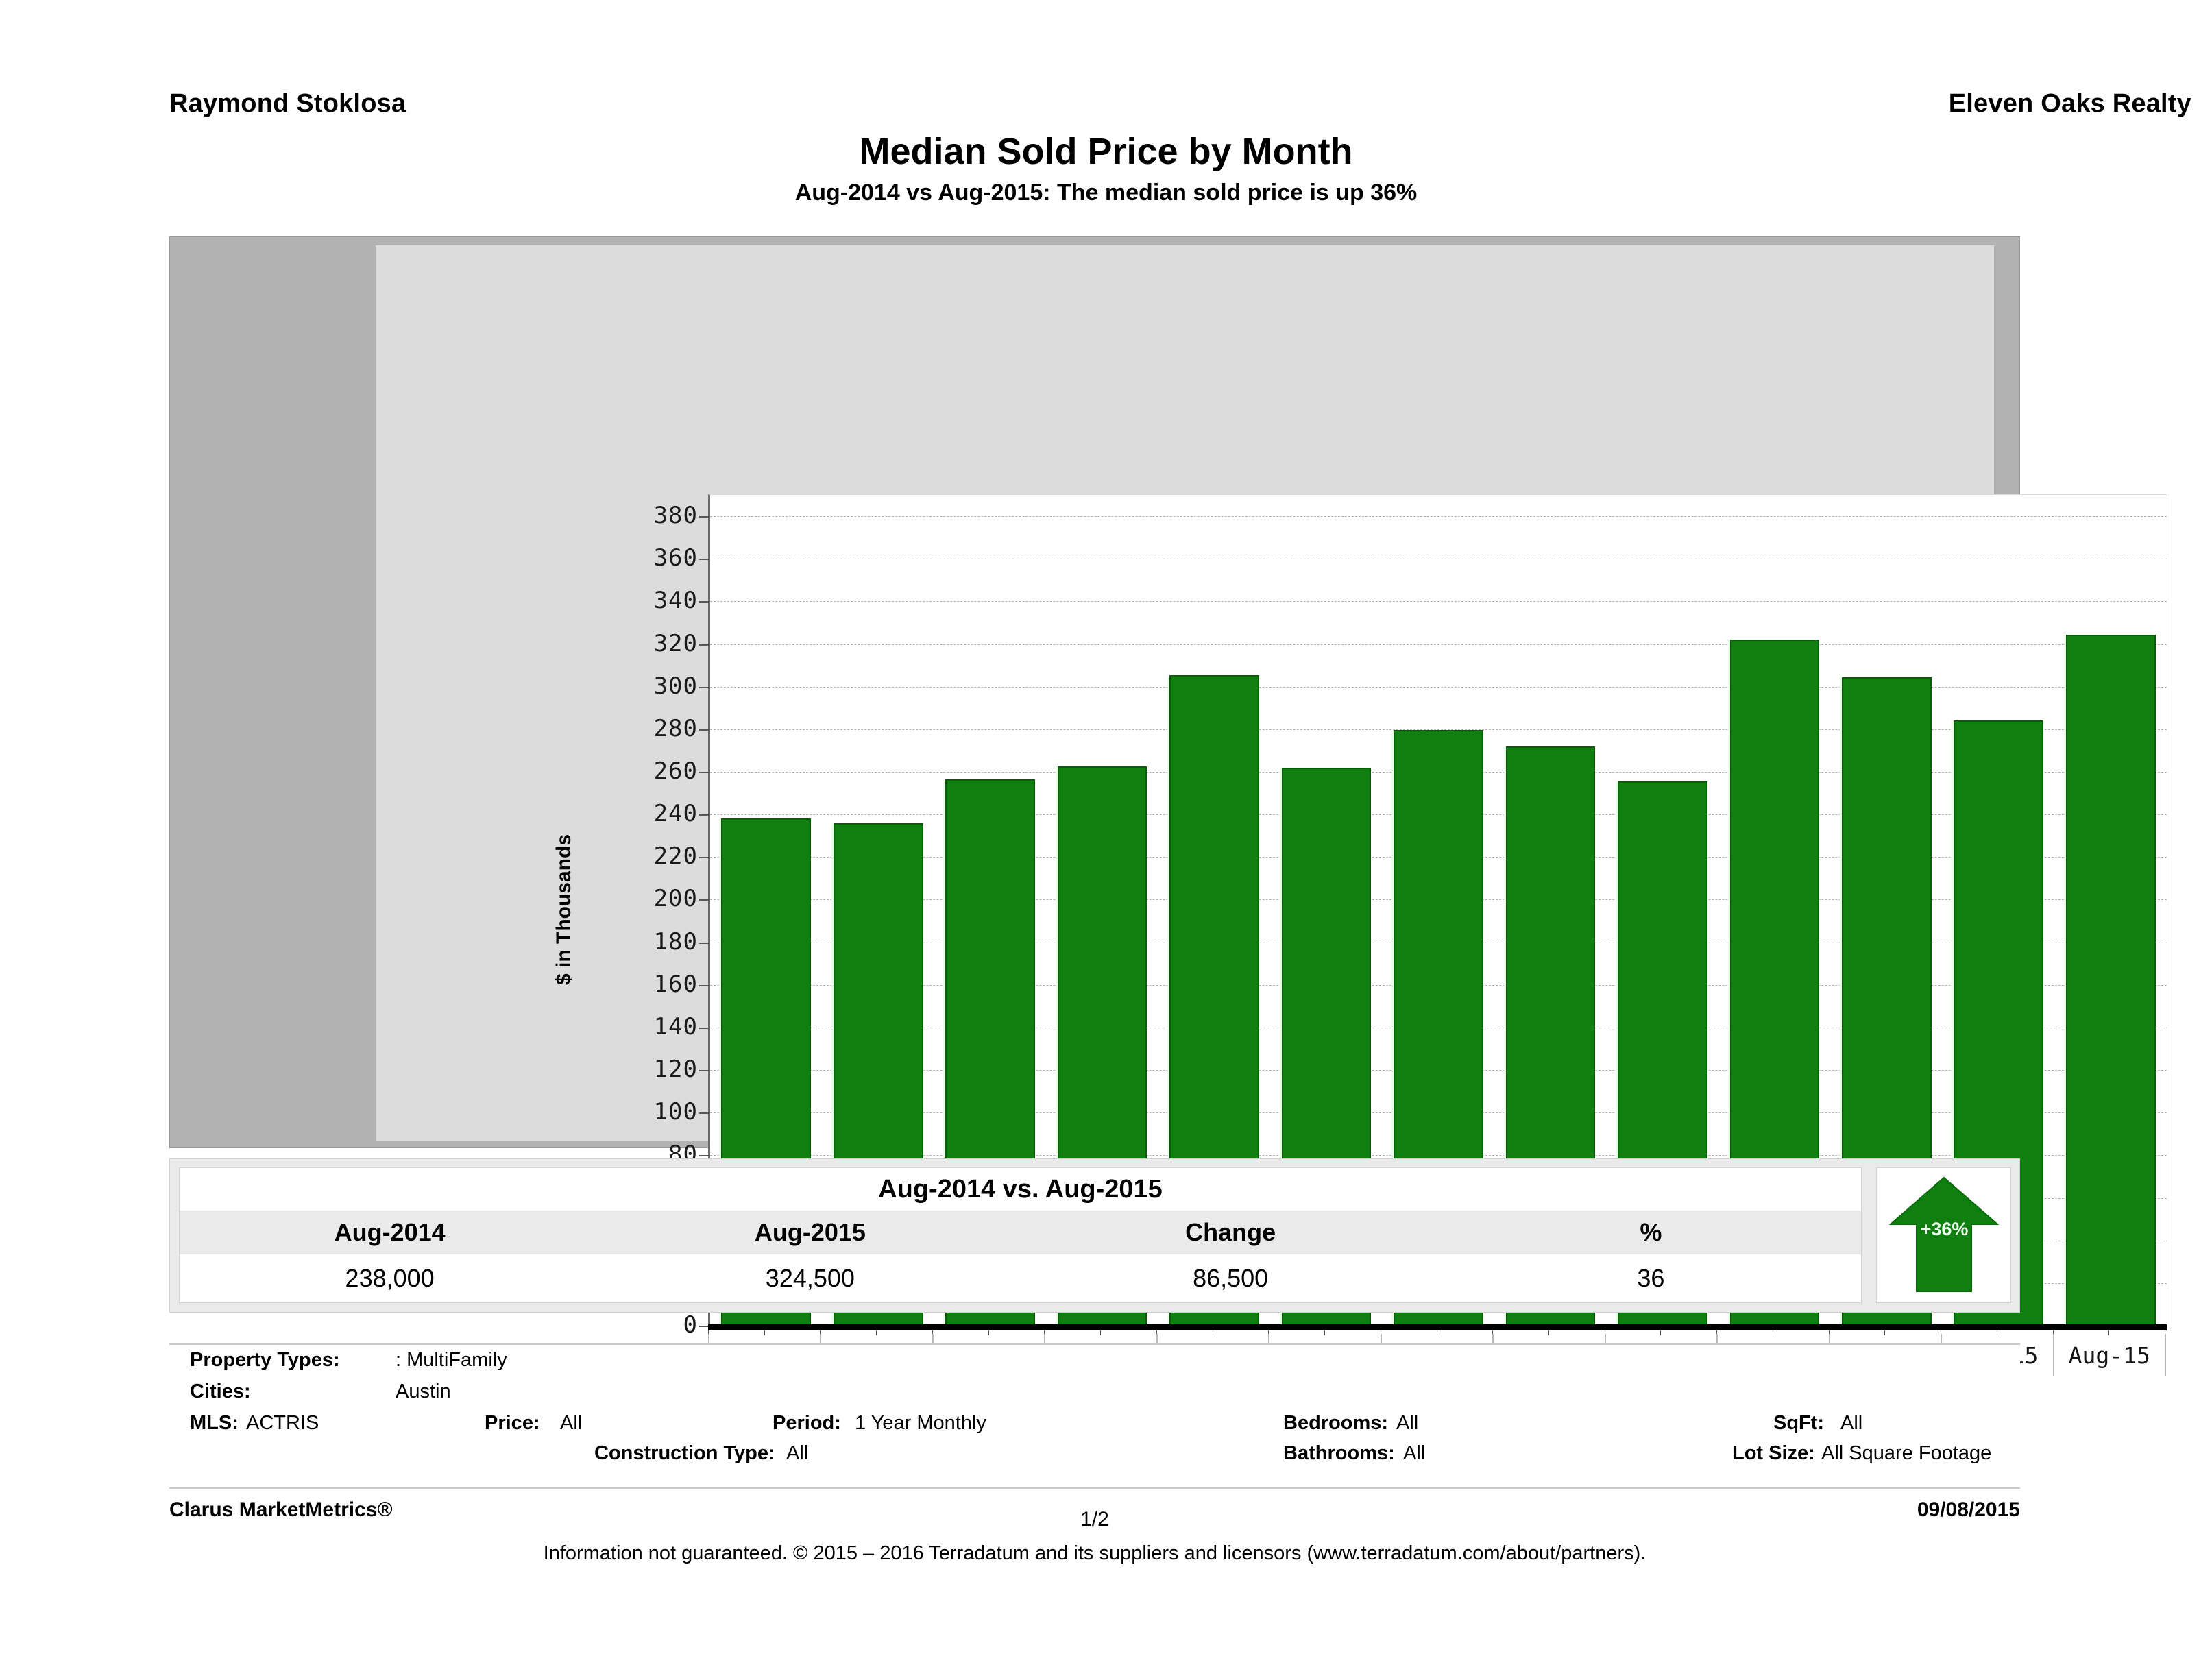 The width and height of the screenshot is (2212, 1678). I want to click on bathrooms-value: All, so click(1415, 1453).